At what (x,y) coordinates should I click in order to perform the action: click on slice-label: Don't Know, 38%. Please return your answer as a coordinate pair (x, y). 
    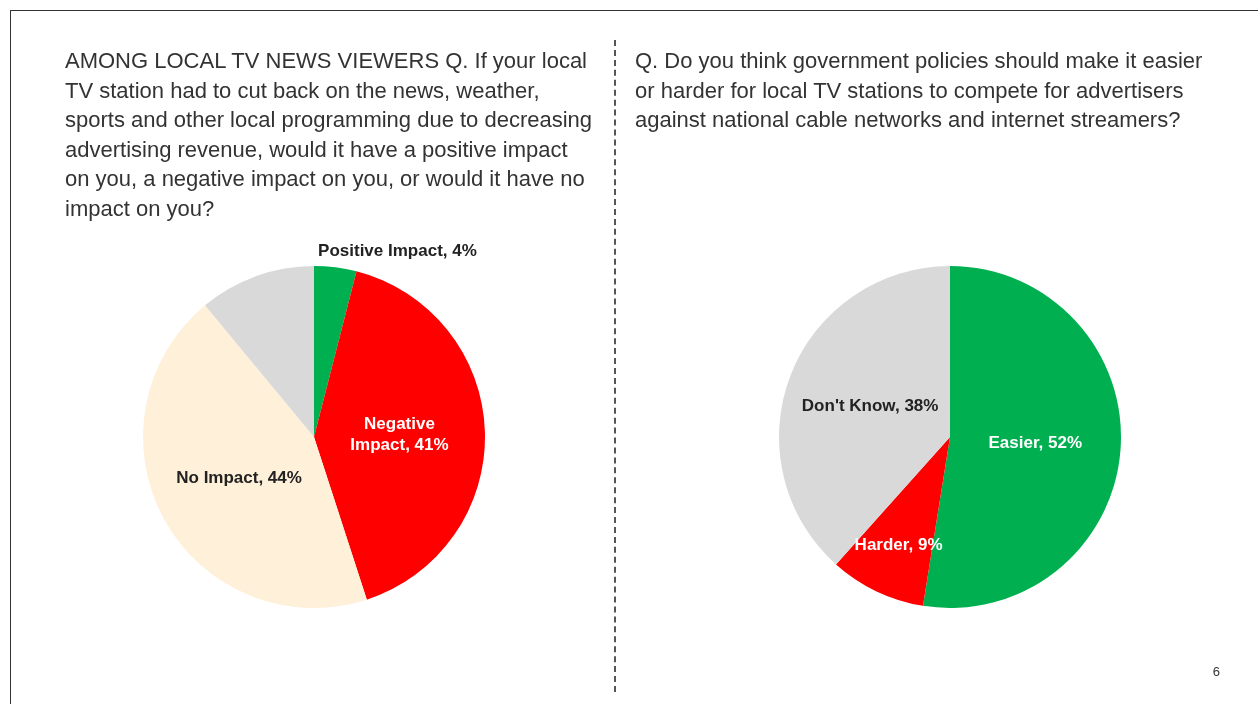
    Looking at the image, I should click on (870, 406).